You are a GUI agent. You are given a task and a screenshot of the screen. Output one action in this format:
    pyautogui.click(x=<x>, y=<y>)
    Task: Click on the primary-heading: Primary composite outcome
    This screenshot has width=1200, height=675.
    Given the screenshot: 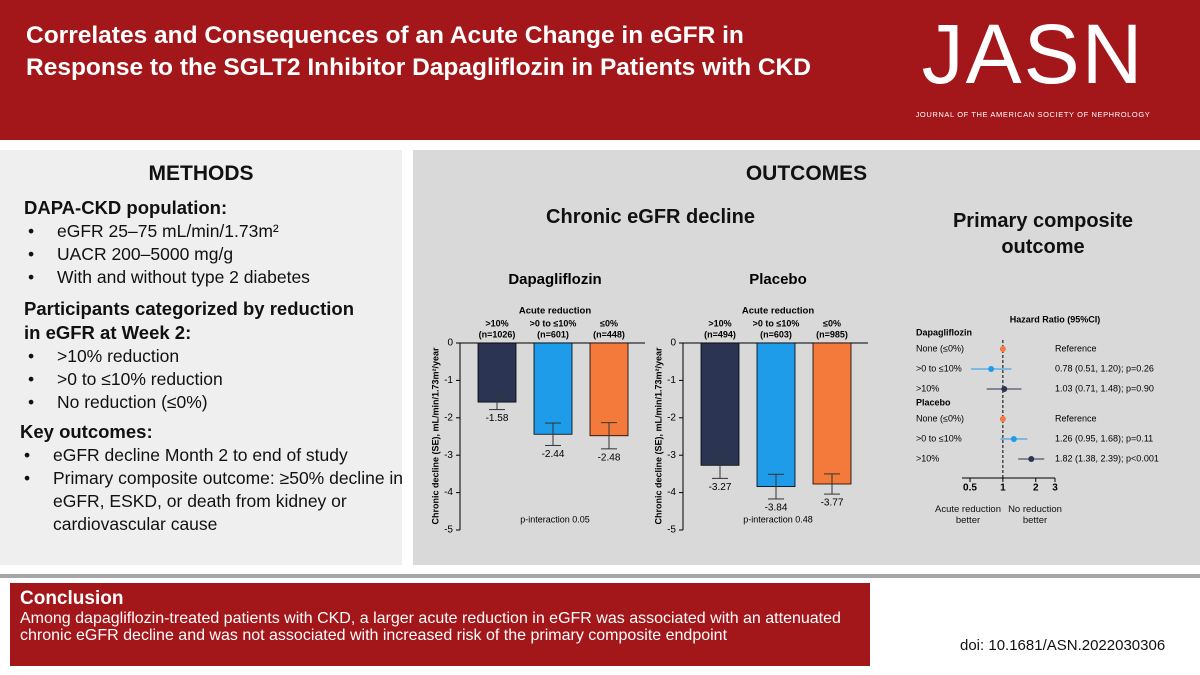 What is the action you would take?
    pyautogui.click(x=1043, y=234)
    